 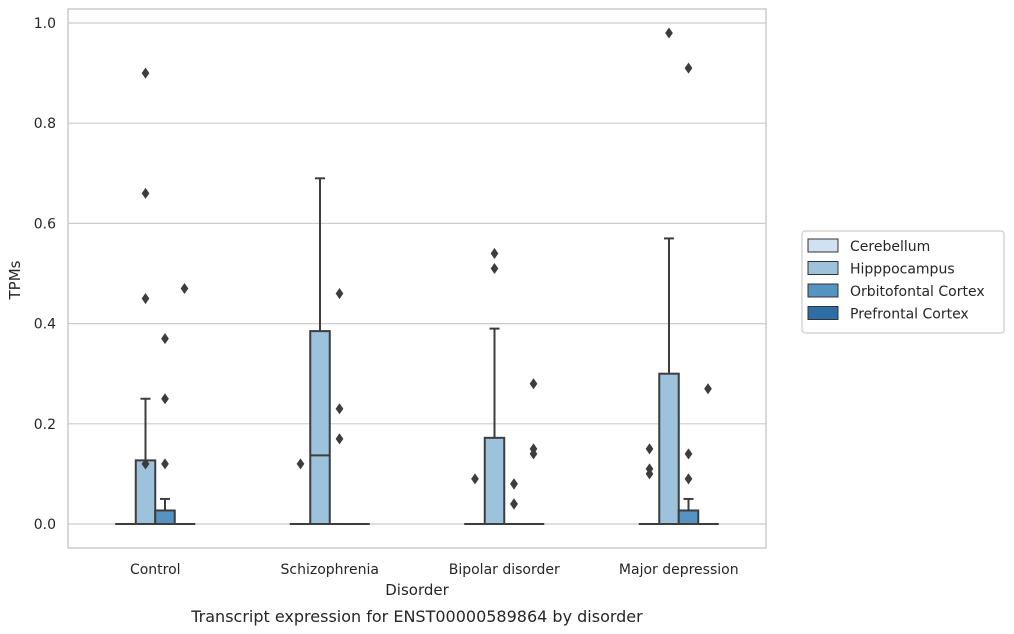 What do you see at coordinates (679, 570) in the screenshot?
I see `x-tick-label: Major depression` at bounding box center [679, 570].